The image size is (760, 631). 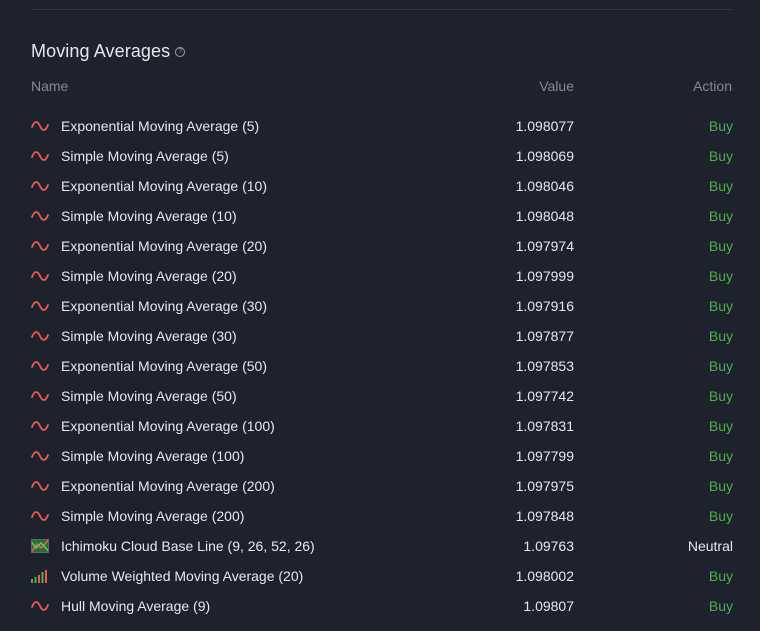 I want to click on indicator-value: 1.098069, so click(x=544, y=156).